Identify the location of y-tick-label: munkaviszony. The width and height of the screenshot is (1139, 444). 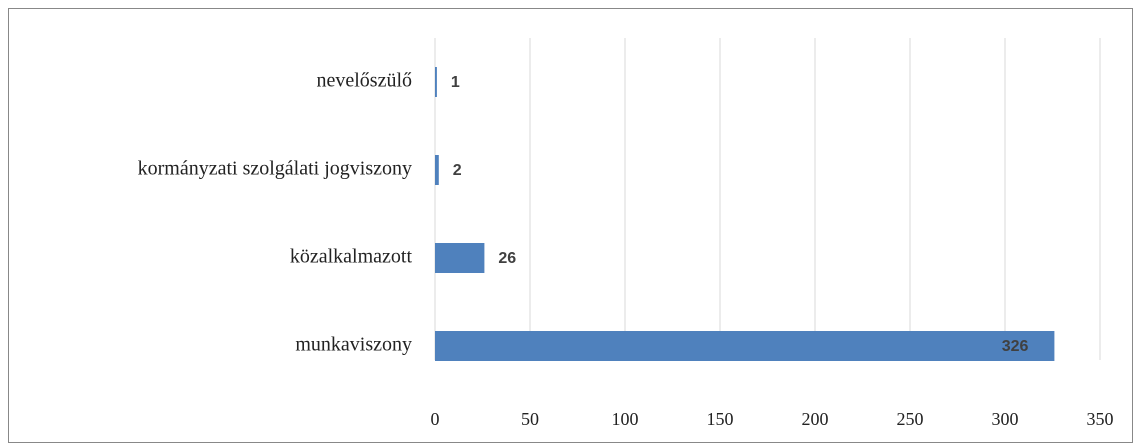
(353, 345).